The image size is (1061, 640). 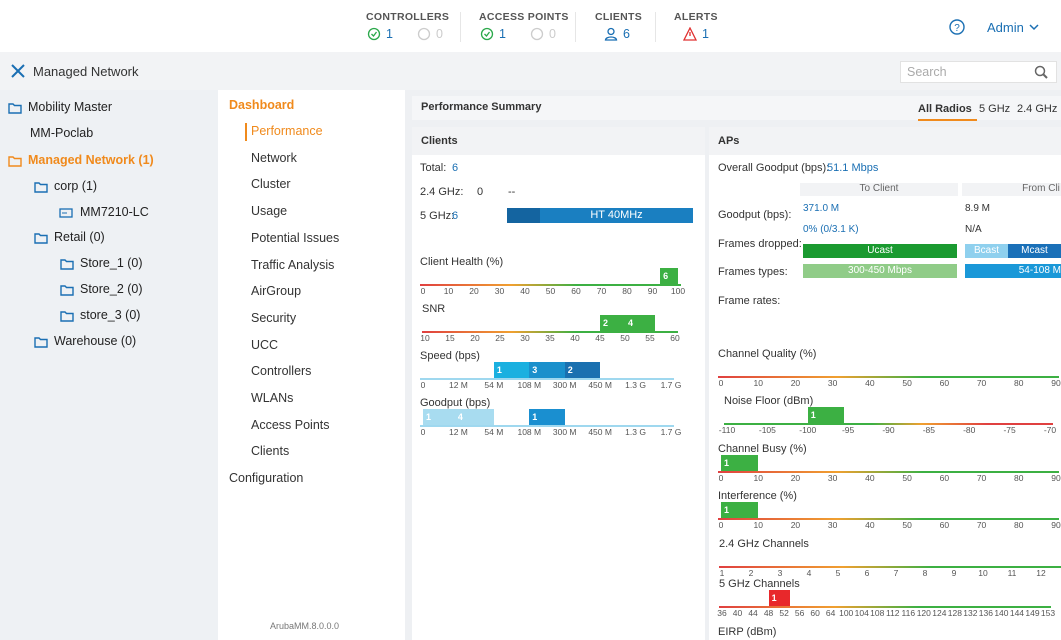 What do you see at coordinates (808, 430) in the screenshot?
I see `tick-label: -100` at bounding box center [808, 430].